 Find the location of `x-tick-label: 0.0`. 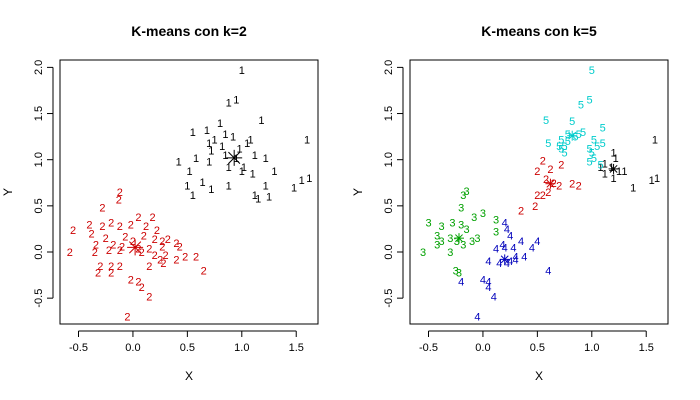

x-tick-label: 0.0 is located at coordinates (482, 348).